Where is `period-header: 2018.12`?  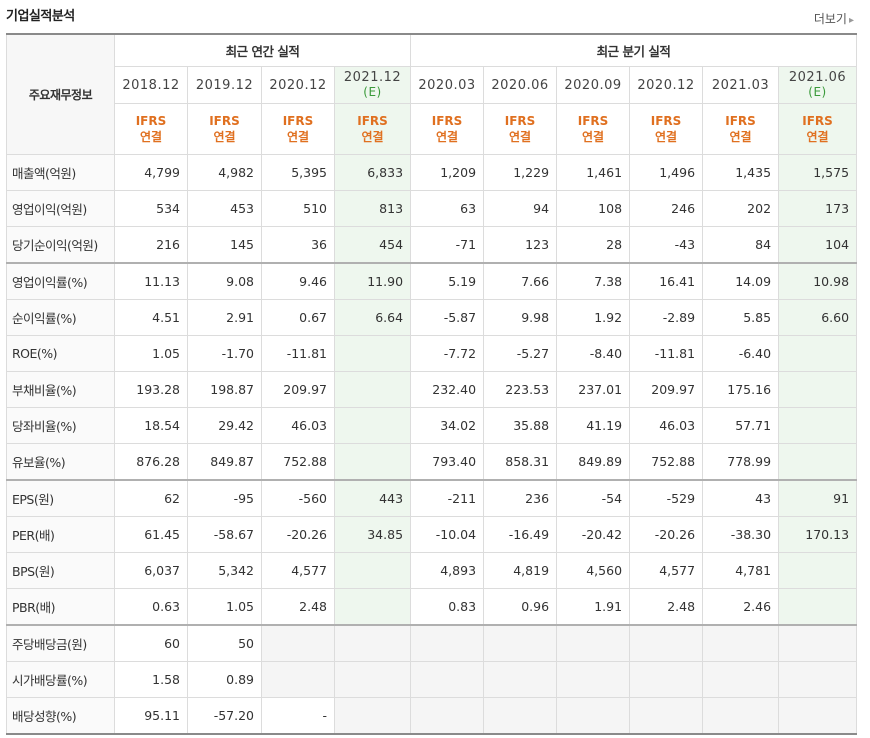 period-header: 2018.12 is located at coordinates (151, 85).